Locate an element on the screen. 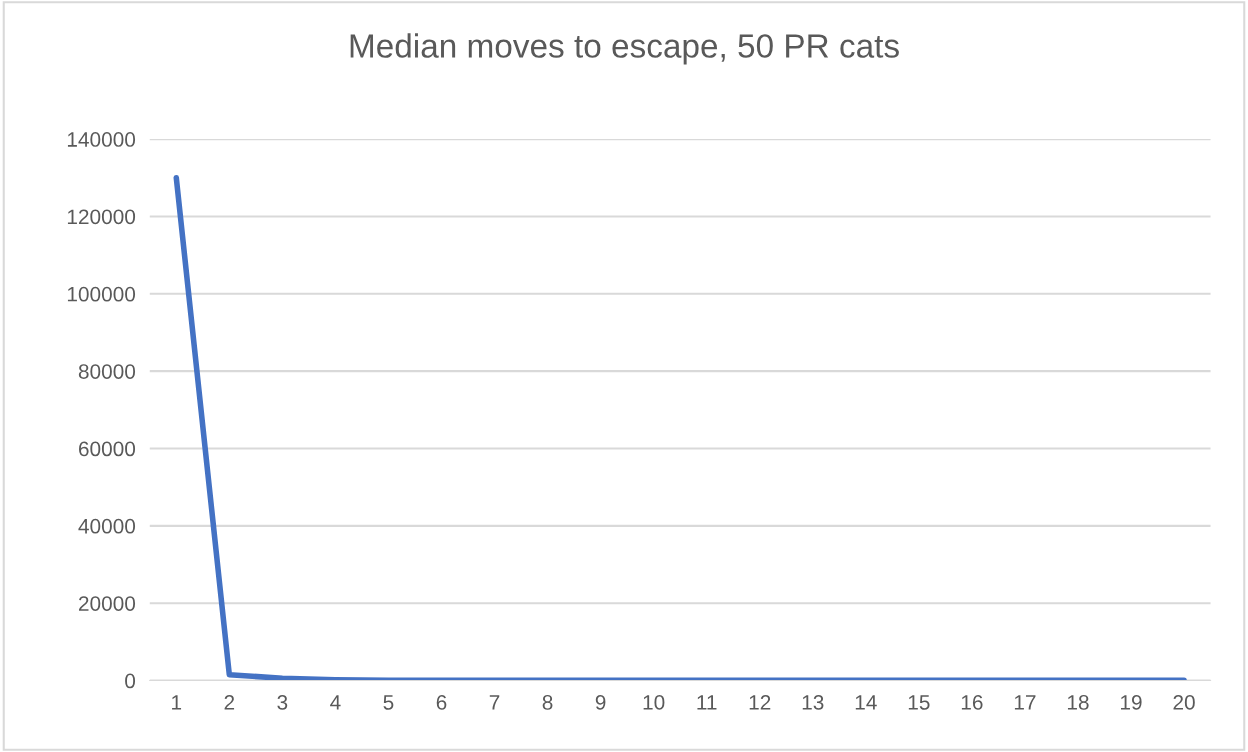 The width and height of the screenshot is (1248, 752). x-tick-label: 6 is located at coordinates (441, 702).